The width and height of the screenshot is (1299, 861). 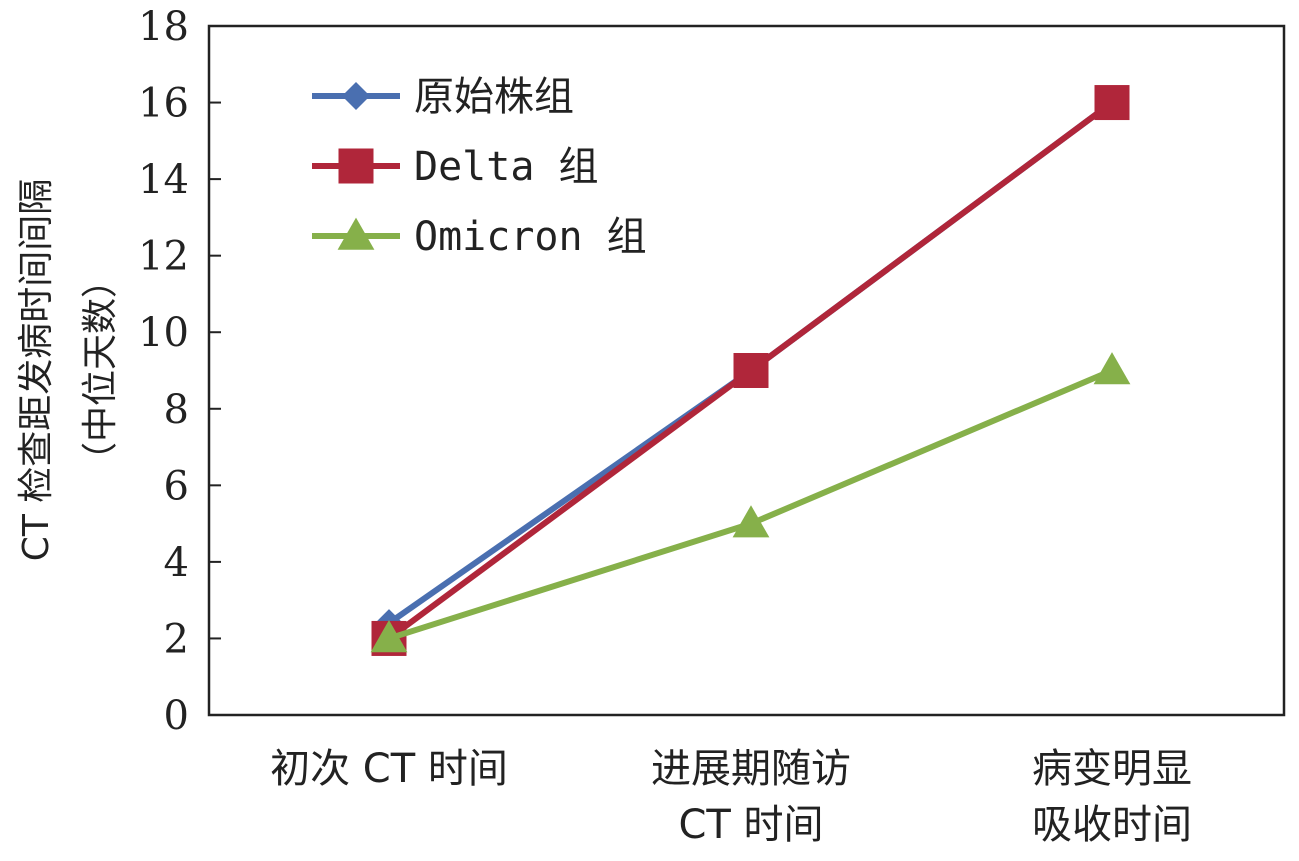 What do you see at coordinates (176, 639) in the screenshot?
I see `y-tick-label: 2` at bounding box center [176, 639].